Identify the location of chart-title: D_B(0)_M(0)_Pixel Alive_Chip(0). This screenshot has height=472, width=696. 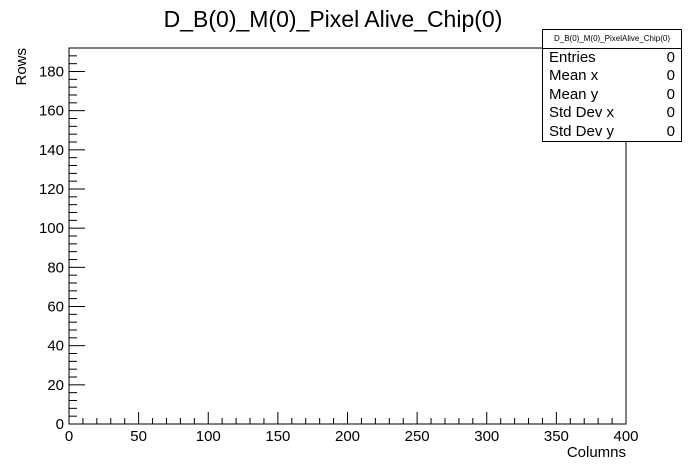
(333, 19).